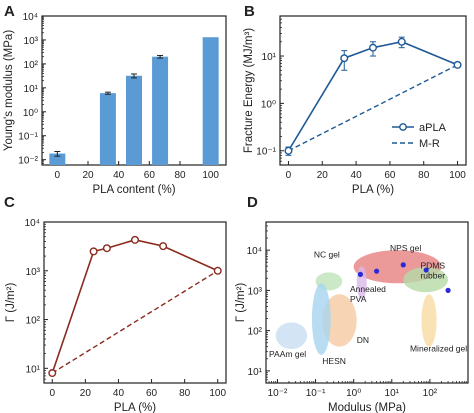 The height and width of the screenshot is (413, 474). Describe the element at coordinates (249, 90) in the screenshot. I see `y-axis-label: Fracture Energy (MJ/m³)` at that location.